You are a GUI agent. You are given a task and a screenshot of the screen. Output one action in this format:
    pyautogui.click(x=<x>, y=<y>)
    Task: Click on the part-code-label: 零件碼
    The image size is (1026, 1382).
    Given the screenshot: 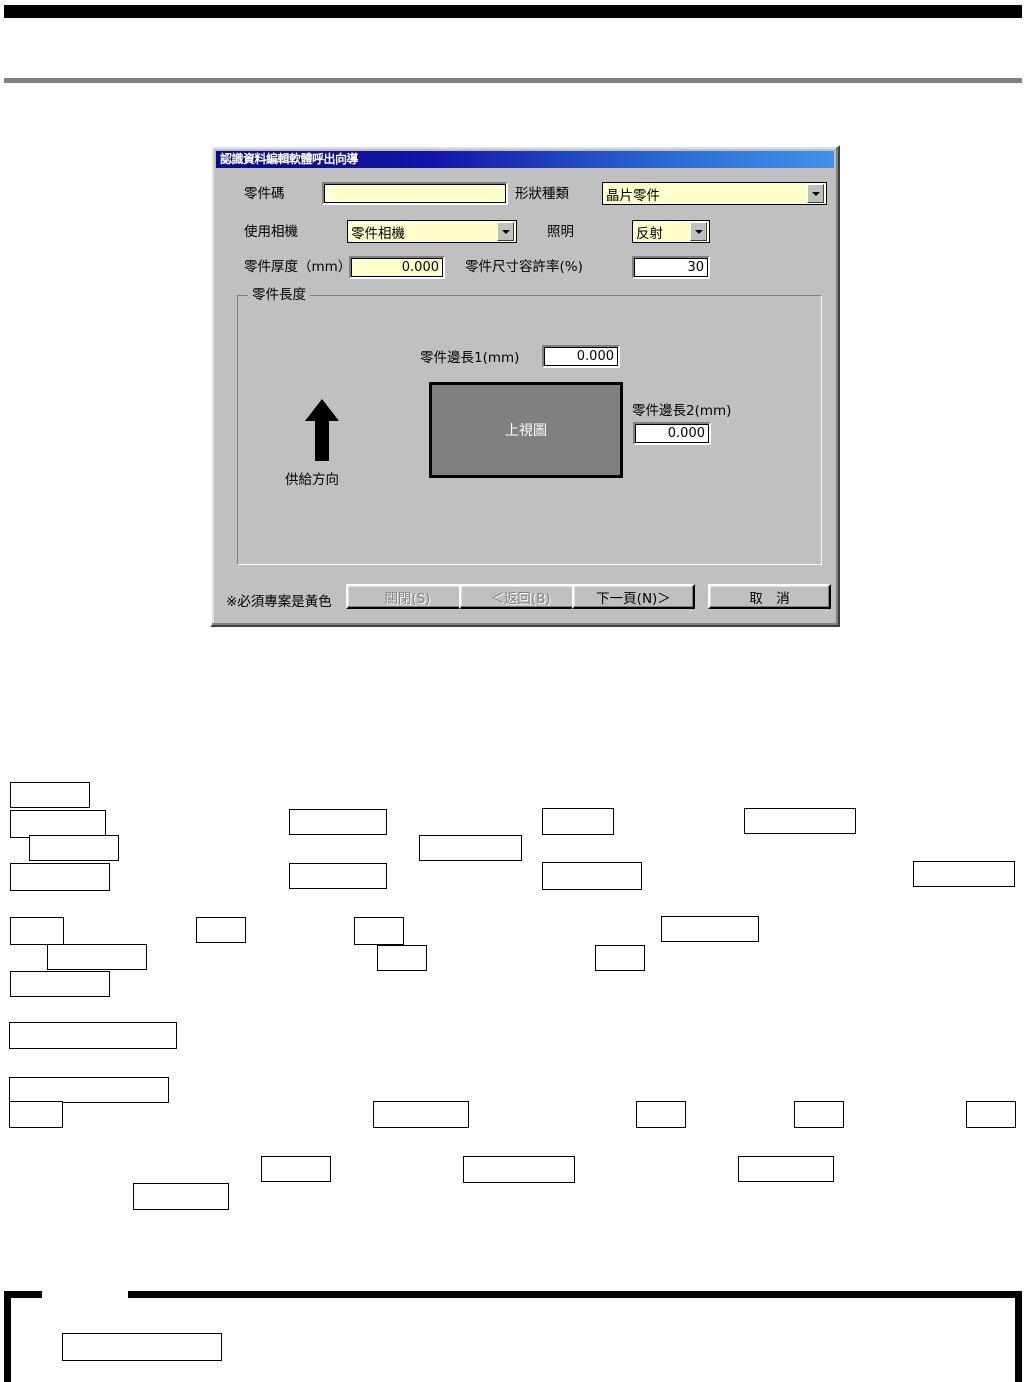 What is the action you would take?
    pyautogui.click(x=264, y=194)
    